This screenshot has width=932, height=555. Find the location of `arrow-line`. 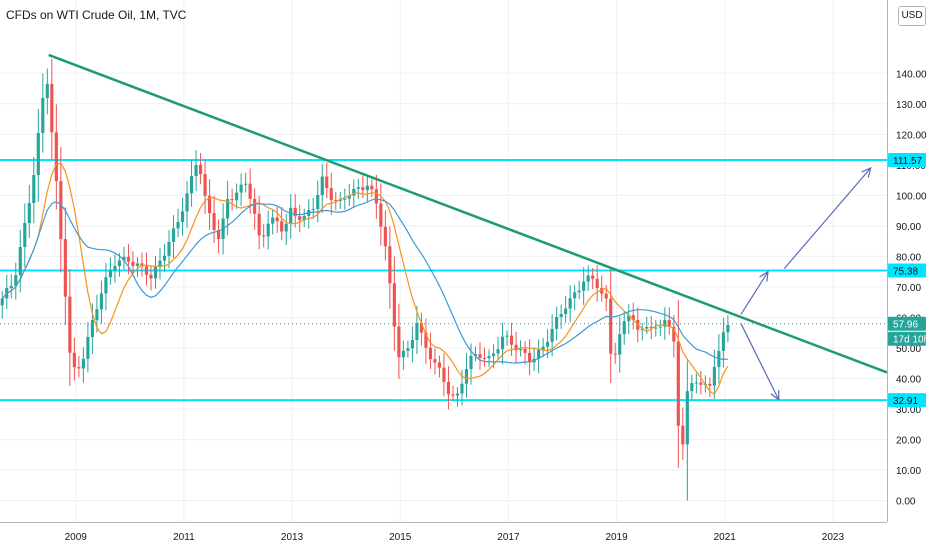

arrow-line is located at coordinates (827, 218).